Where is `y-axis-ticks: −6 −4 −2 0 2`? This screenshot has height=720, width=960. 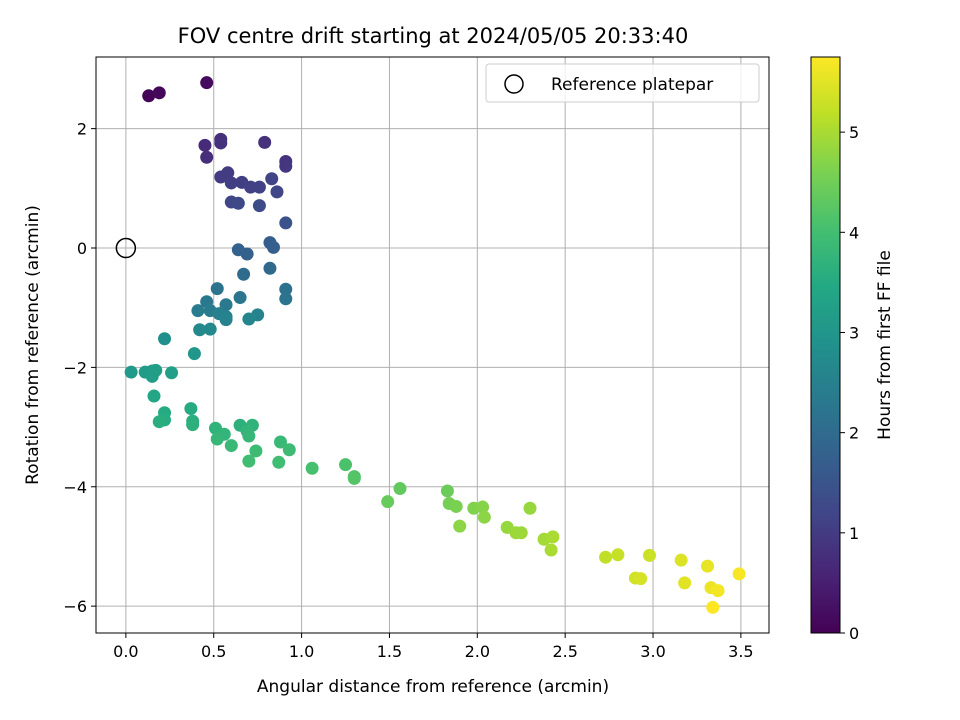 y-axis-ticks: −6 −4 −2 0 2 is located at coordinates (79, 368).